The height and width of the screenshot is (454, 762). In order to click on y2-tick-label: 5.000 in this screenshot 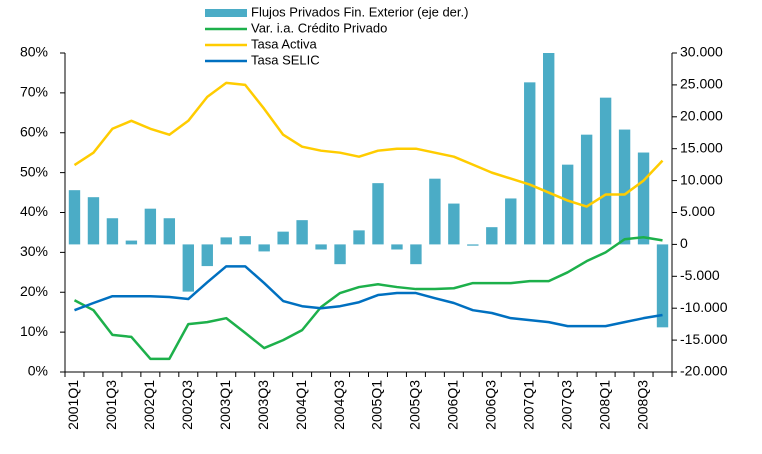, I will do `click(697, 211)`.